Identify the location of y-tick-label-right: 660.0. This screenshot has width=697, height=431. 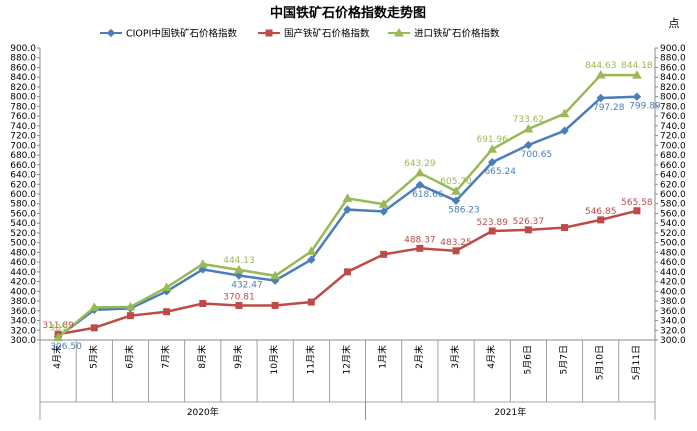
(673, 166).